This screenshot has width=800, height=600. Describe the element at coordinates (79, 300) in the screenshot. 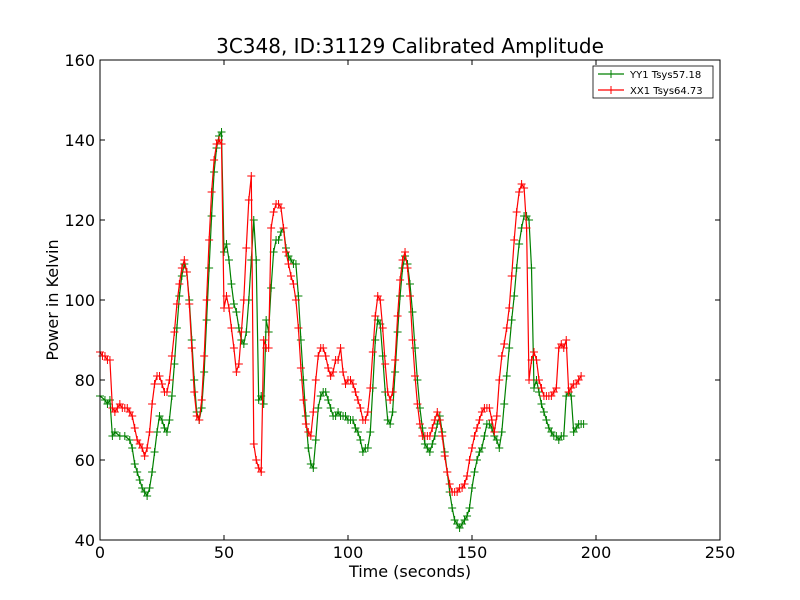

I see `y-tick-label: 100` at that location.